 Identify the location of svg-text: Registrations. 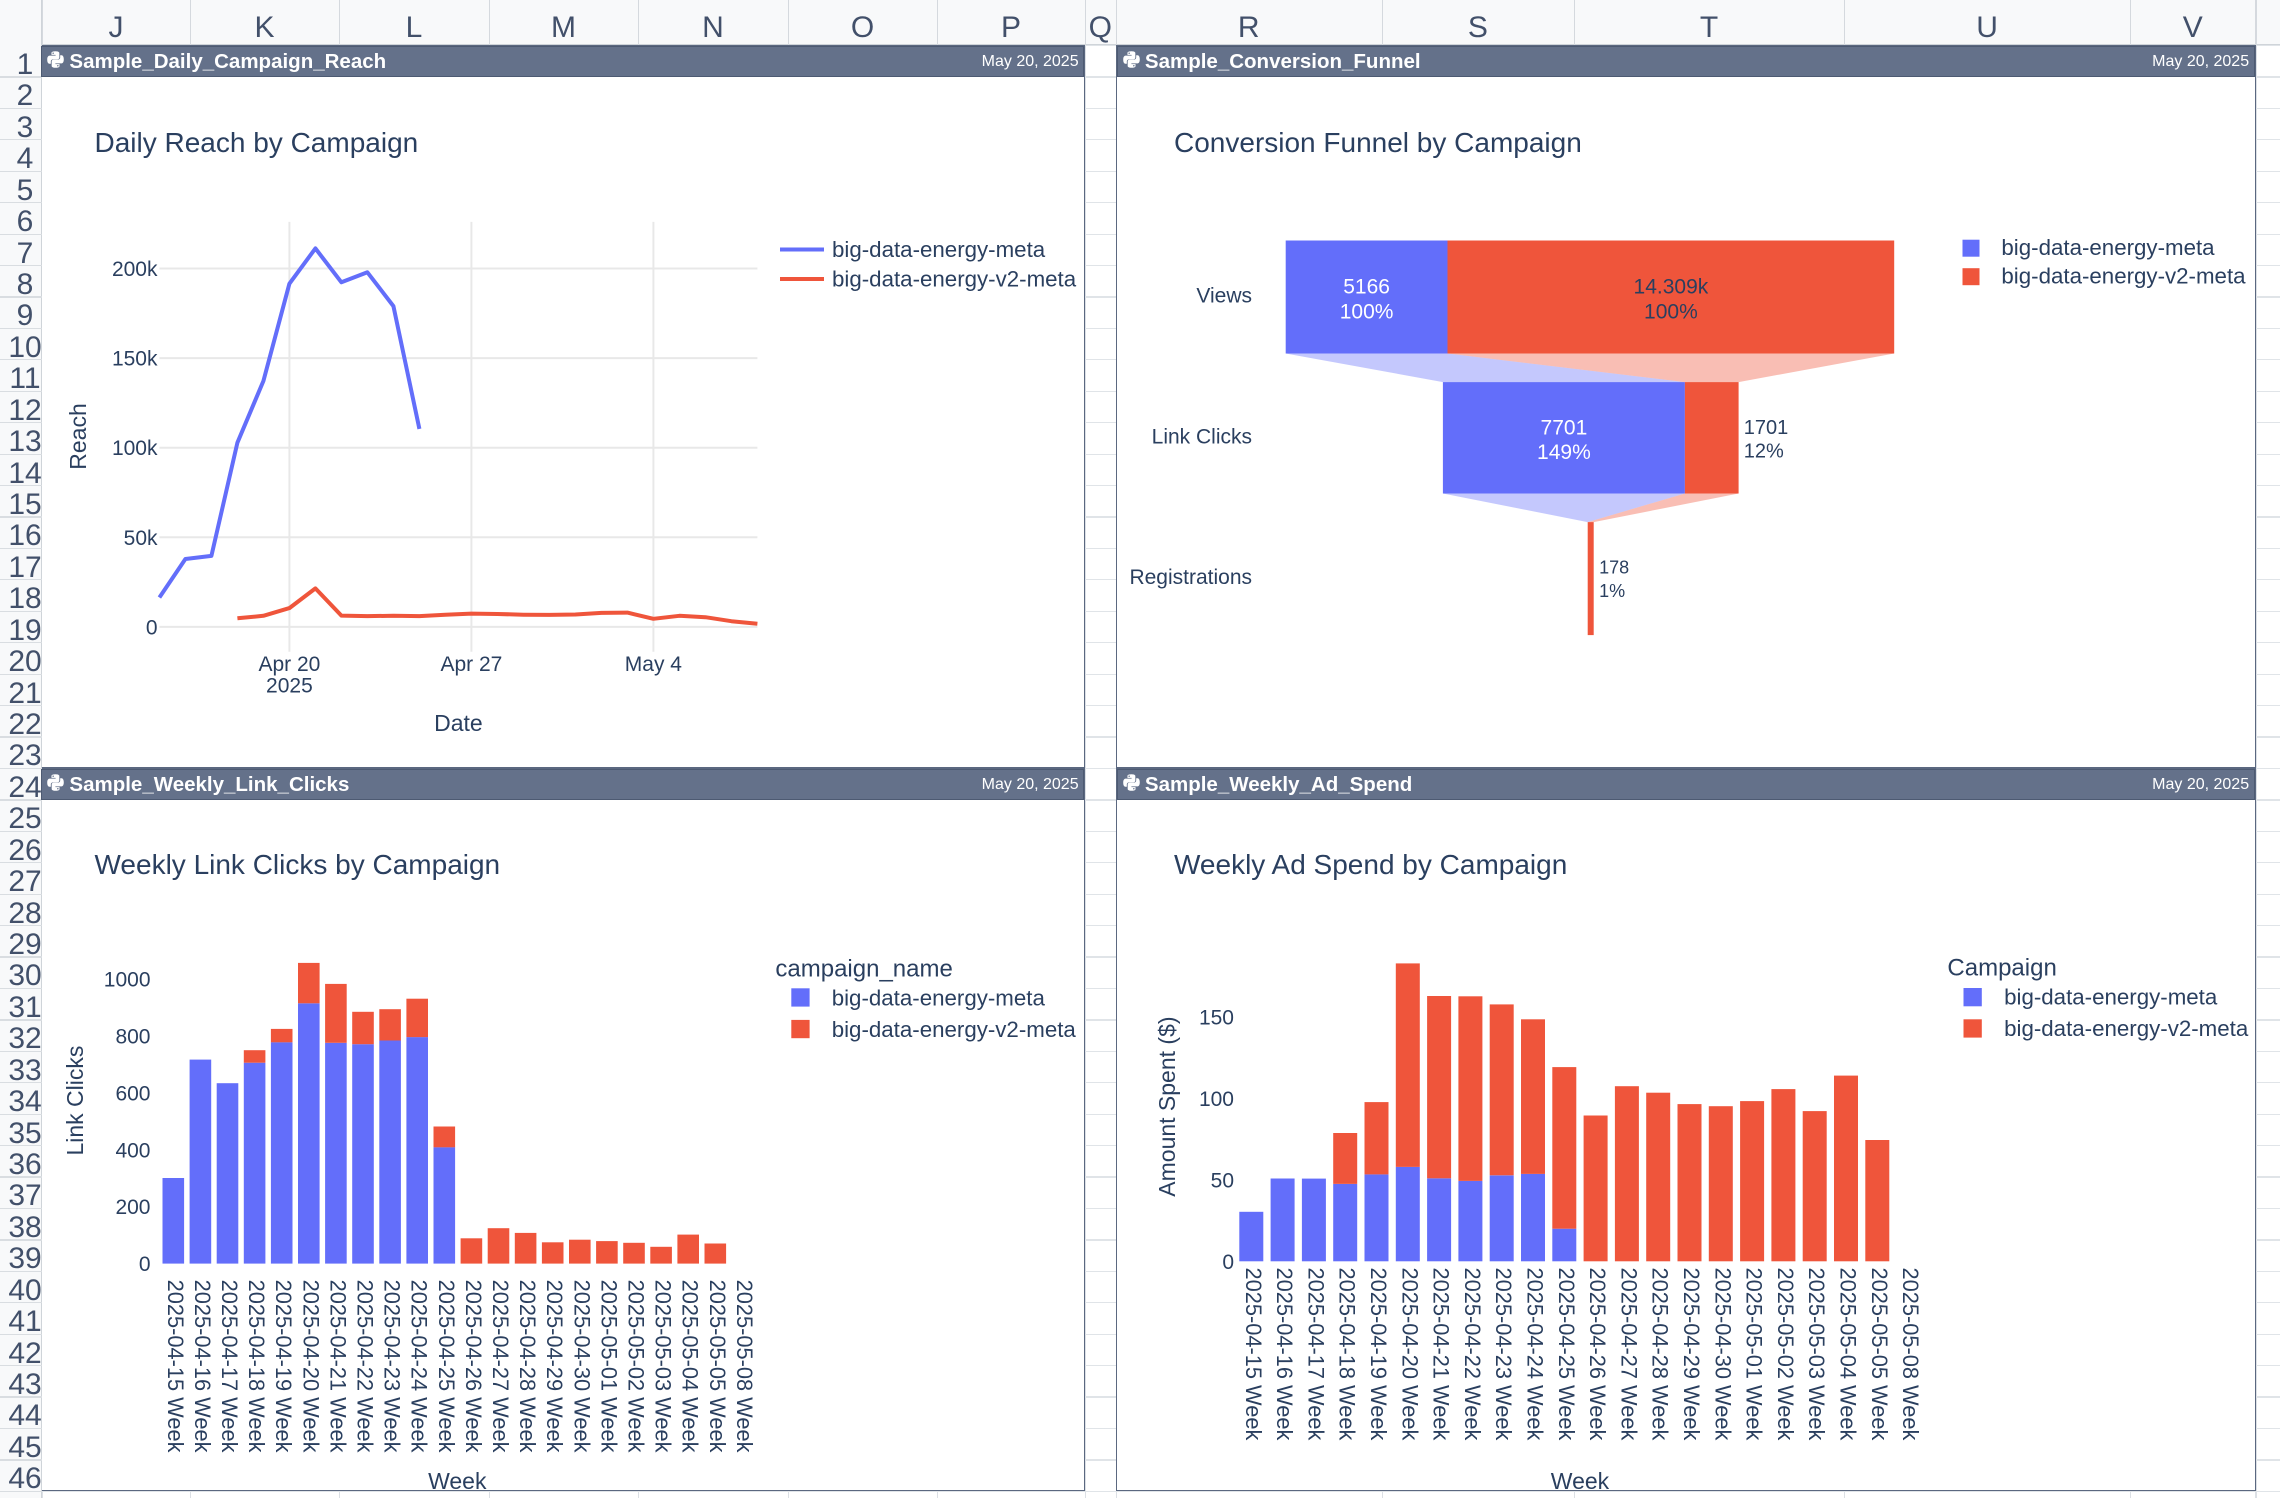
(1190, 577).